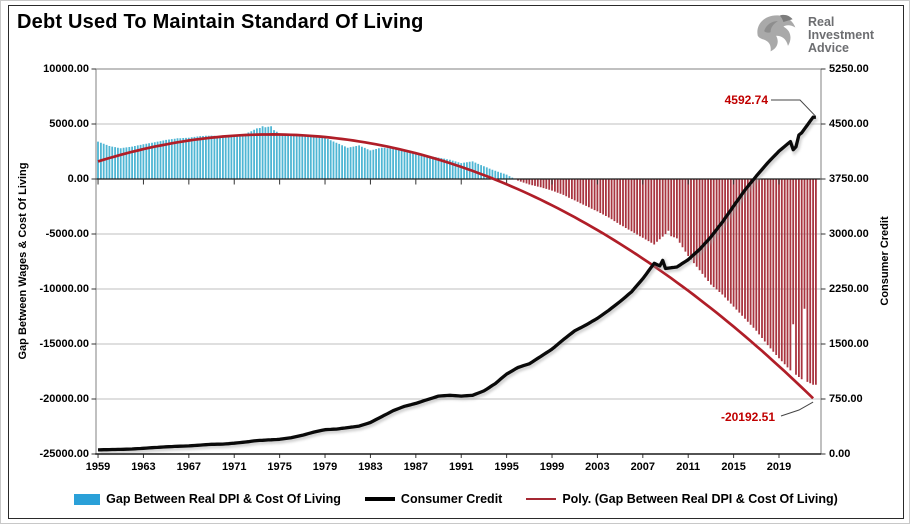  What do you see at coordinates (747, 417) in the screenshot?
I see `poly-end-annotation: -20192.51` at bounding box center [747, 417].